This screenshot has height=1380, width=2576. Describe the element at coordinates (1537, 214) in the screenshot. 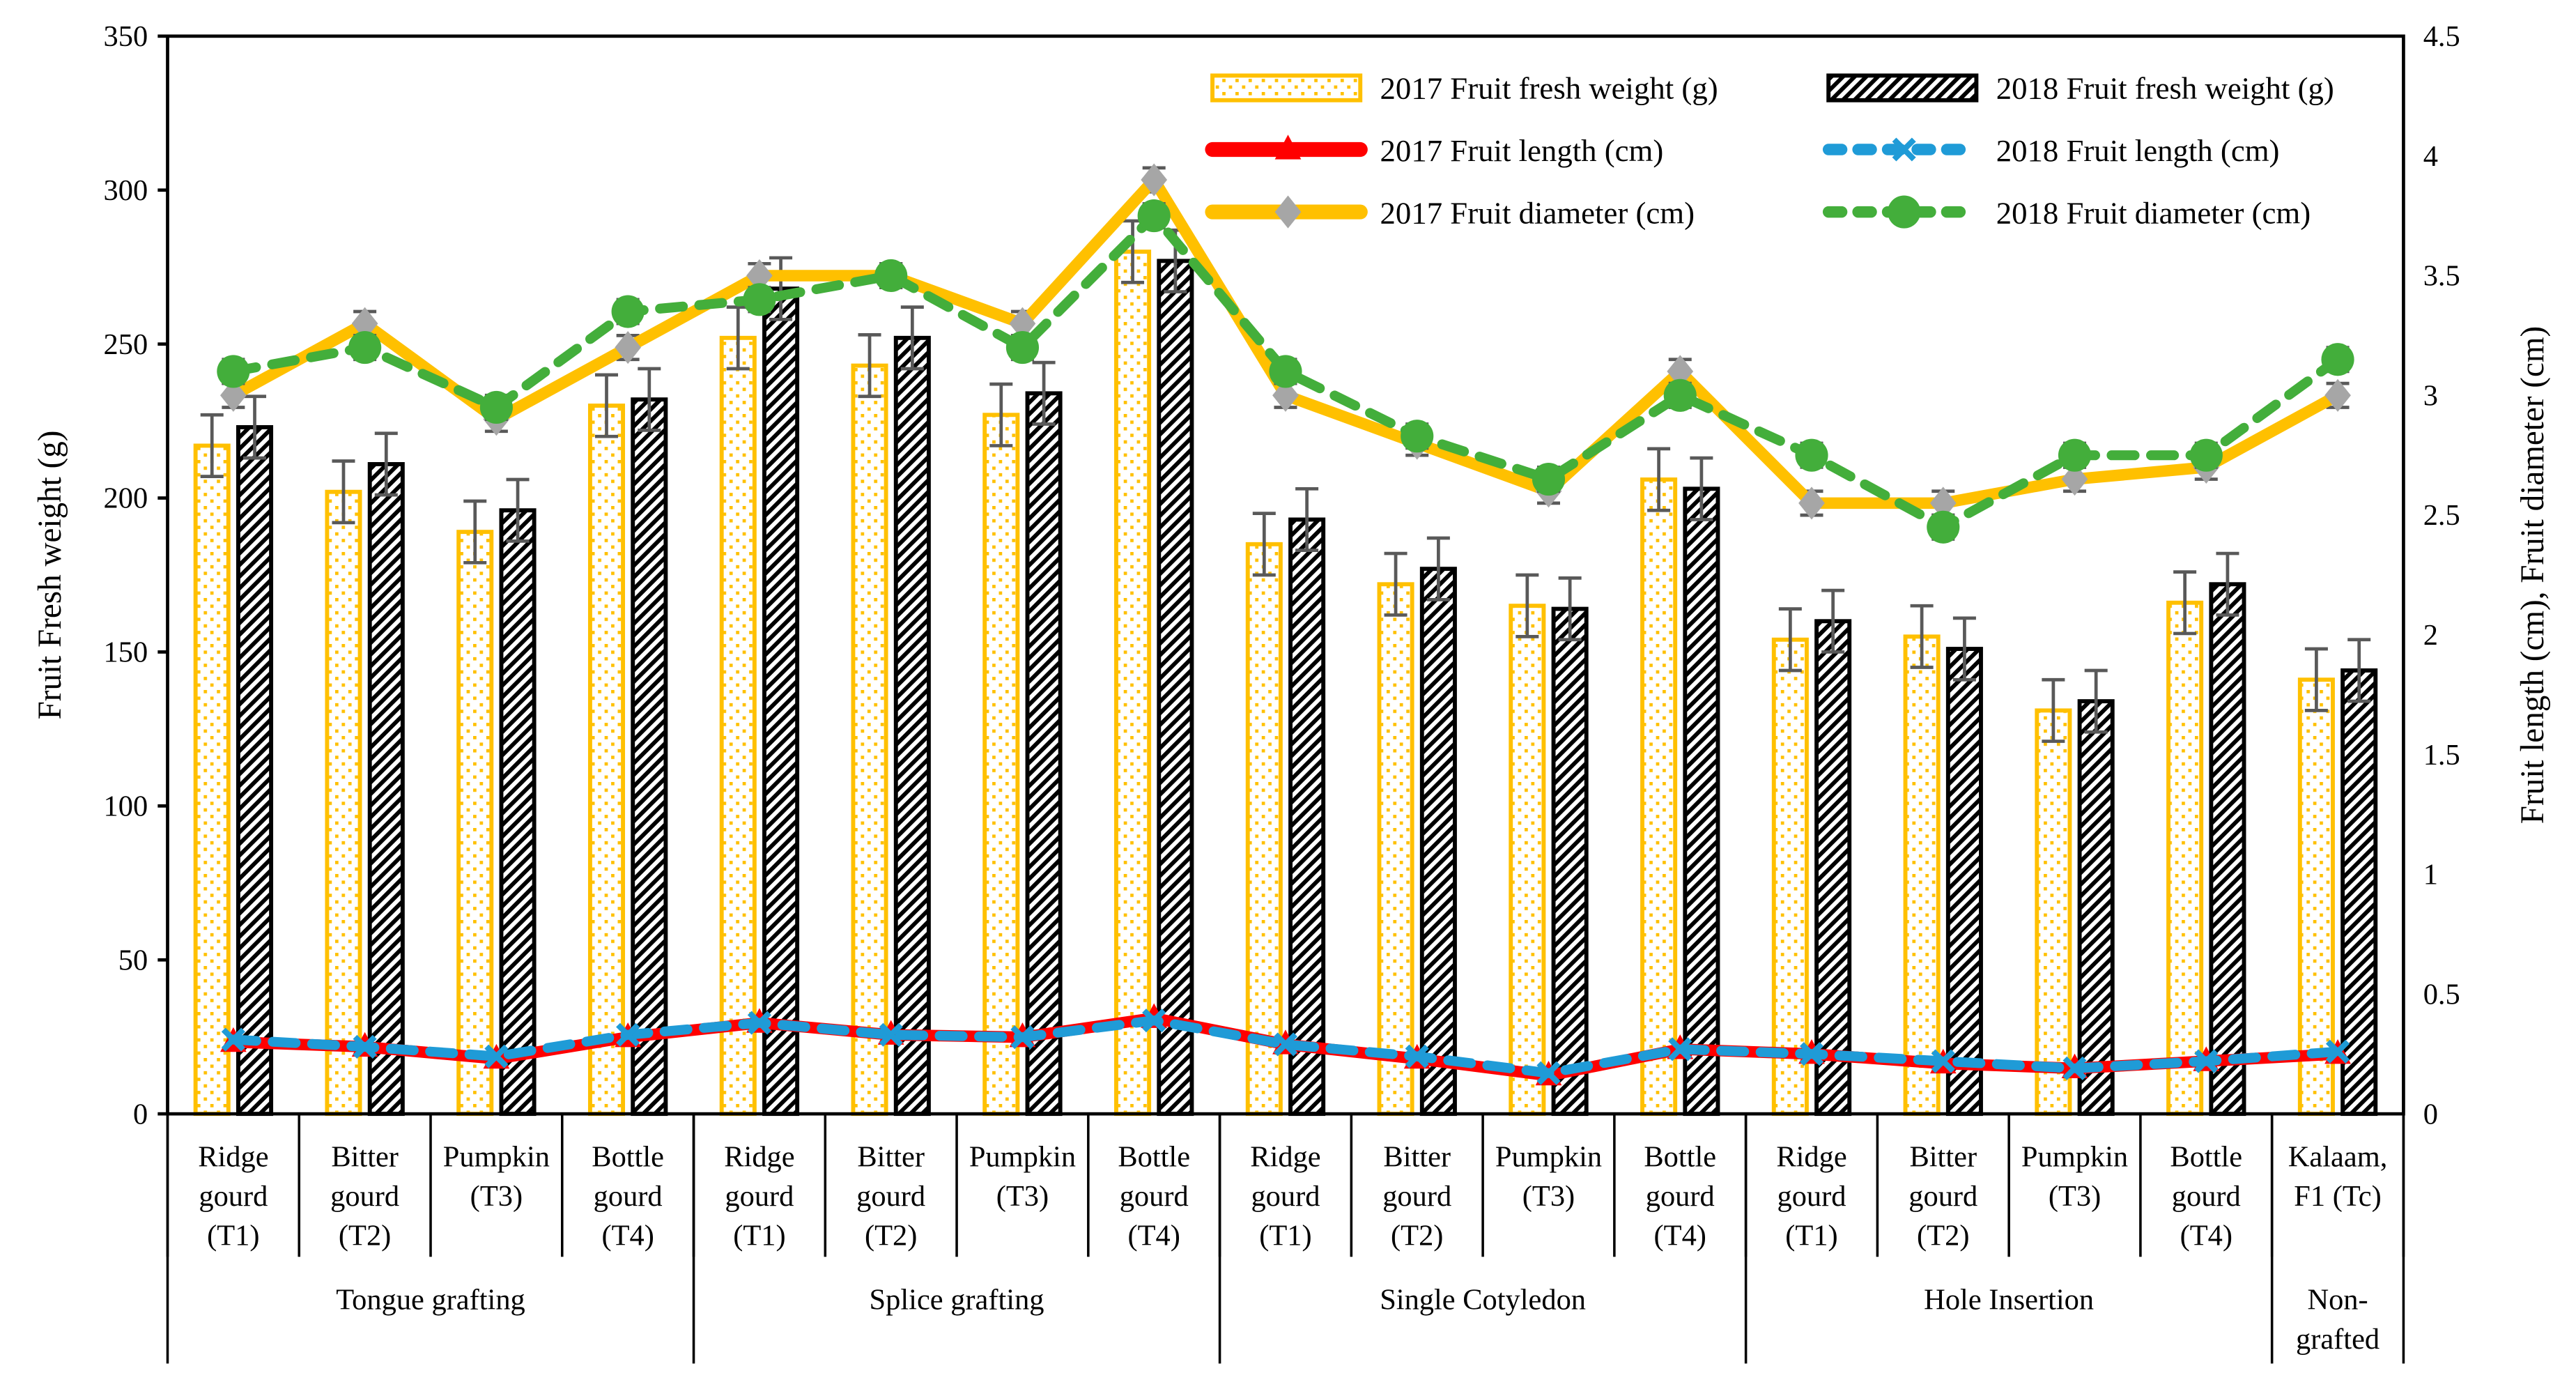

I see `legend-label: 2017 Fruit diameter (cm)` at that location.